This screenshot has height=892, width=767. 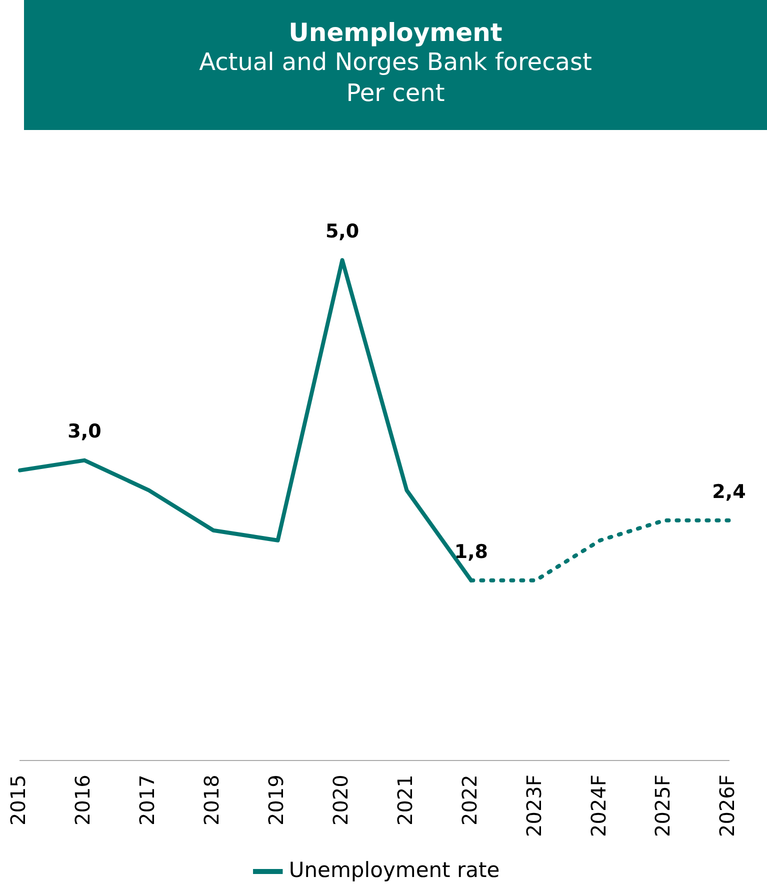 I want to click on legend-label: Unemployment rate, so click(x=394, y=870).